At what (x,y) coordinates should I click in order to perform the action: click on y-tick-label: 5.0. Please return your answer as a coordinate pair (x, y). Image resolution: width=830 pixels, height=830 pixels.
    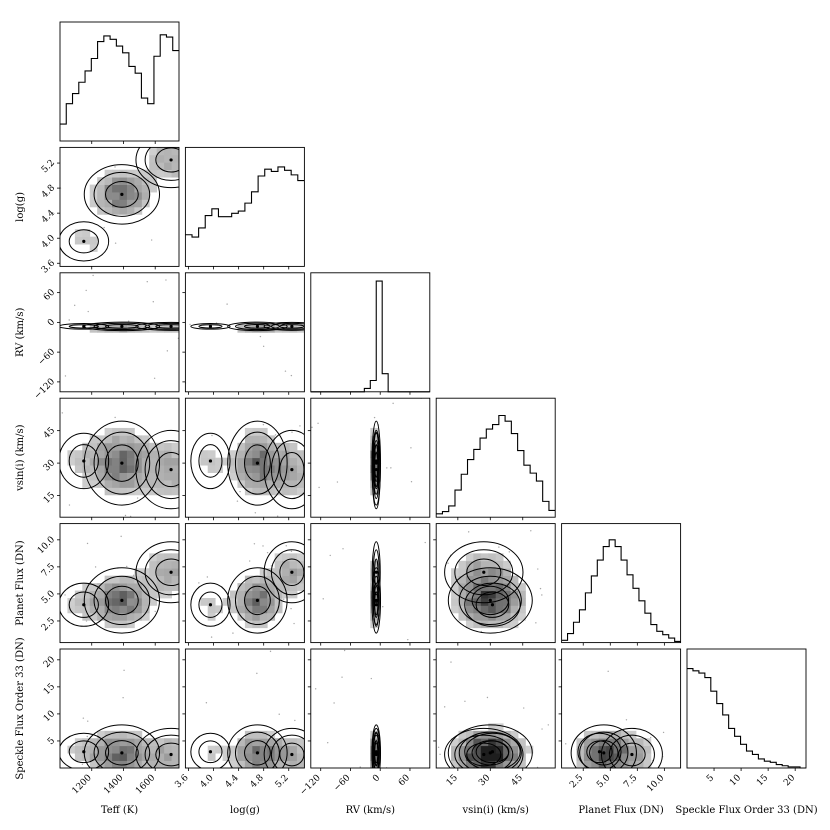
    Looking at the image, I should click on (48, 597).